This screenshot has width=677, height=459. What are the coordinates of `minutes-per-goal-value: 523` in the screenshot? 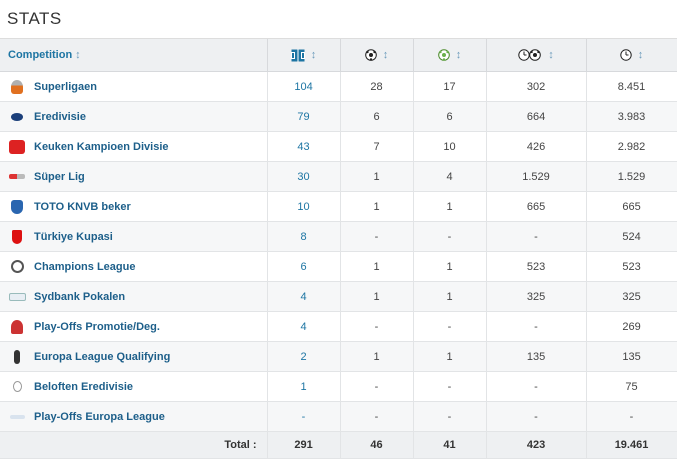 It's located at (536, 266).